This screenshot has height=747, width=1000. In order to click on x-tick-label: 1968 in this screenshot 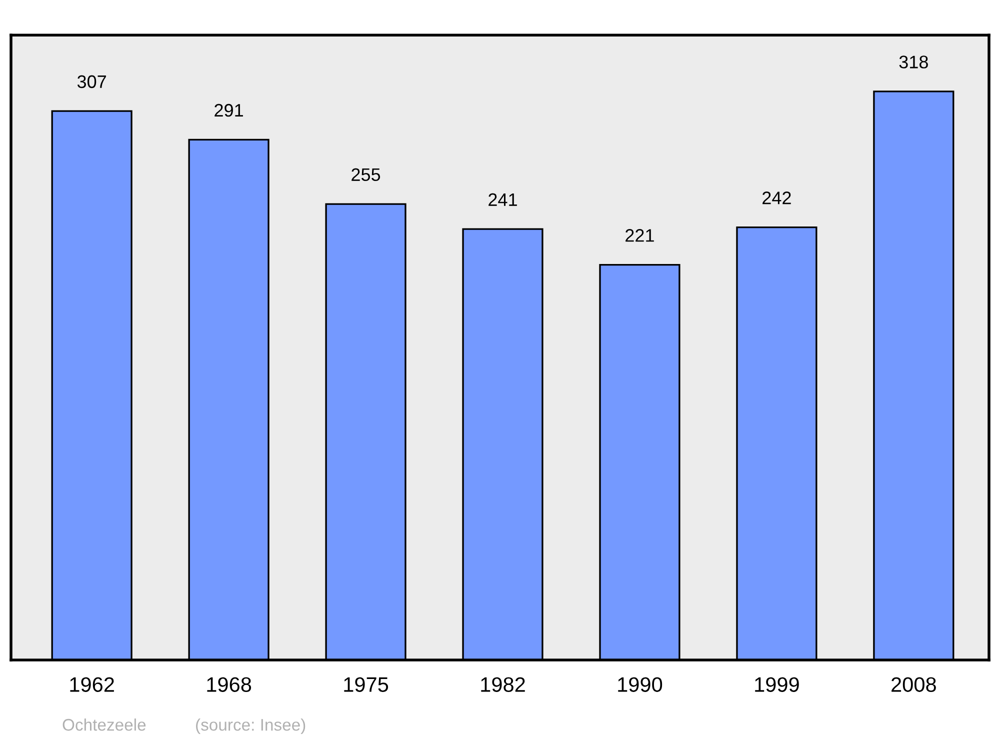, I will do `click(229, 684)`.